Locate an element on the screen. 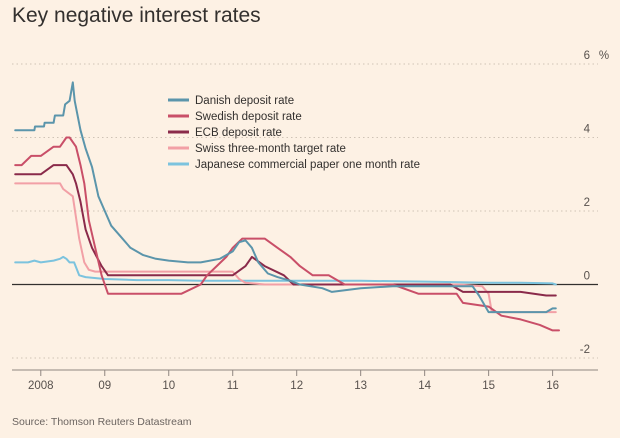 This screenshot has width=620, height=438. y-tick-label: 4 is located at coordinates (587, 130).